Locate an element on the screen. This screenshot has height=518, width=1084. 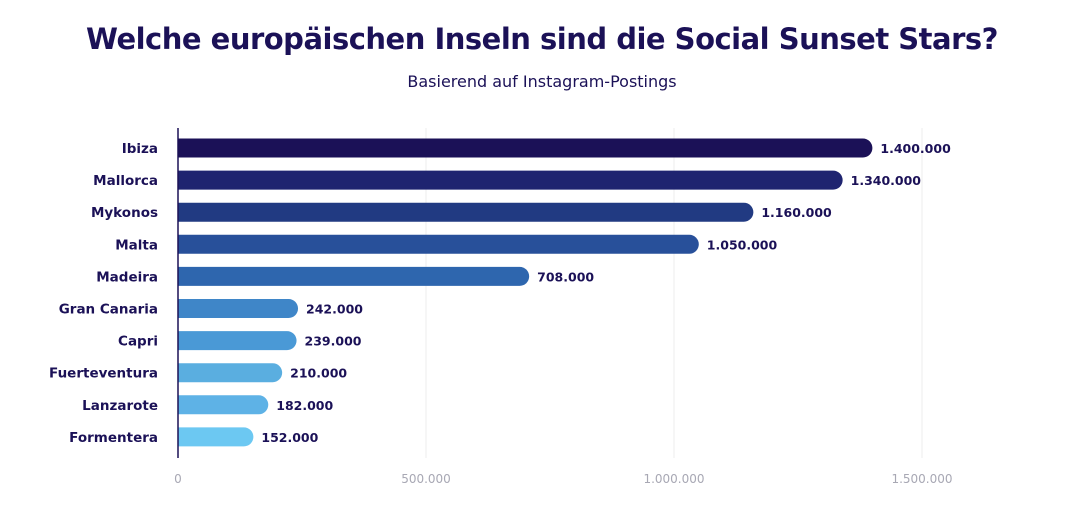
data-label: 1.050.000 is located at coordinates (742, 244).